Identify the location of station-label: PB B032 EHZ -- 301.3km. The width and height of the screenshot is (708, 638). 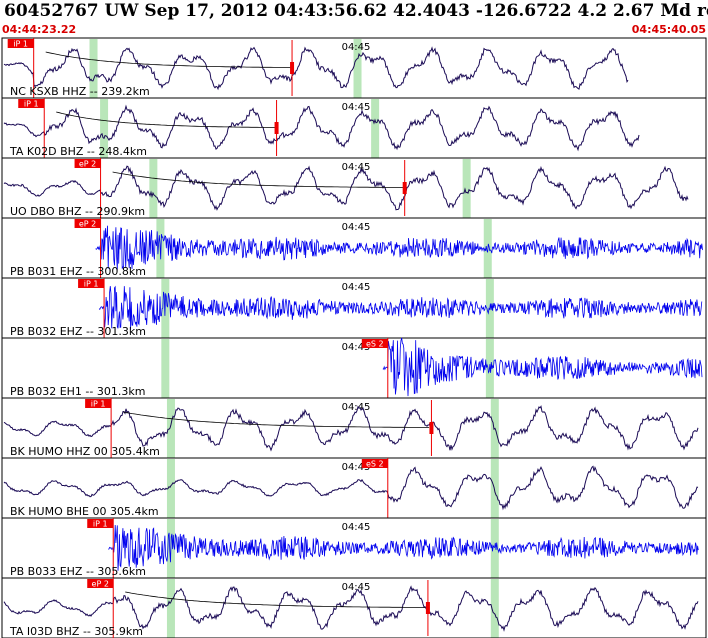
(78, 331).